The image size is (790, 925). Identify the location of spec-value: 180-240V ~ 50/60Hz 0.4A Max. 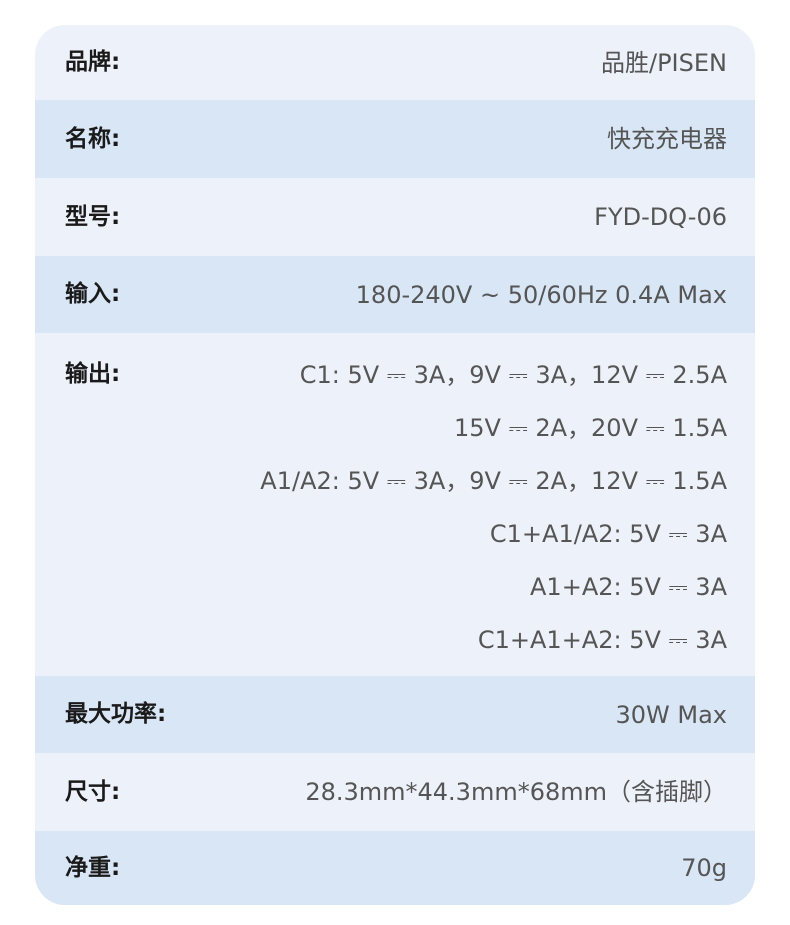
(541, 294).